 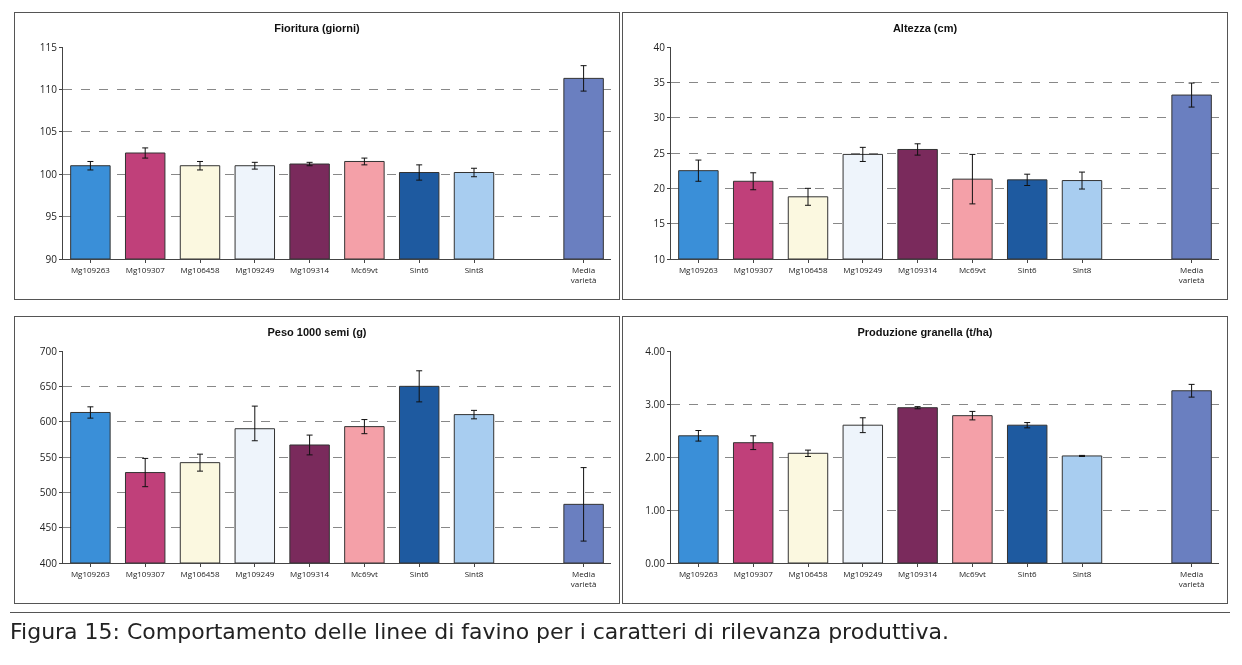 What do you see at coordinates (51, 258) in the screenshot?
I see `y-tick-label: 90` at bounding box center [51, 258].